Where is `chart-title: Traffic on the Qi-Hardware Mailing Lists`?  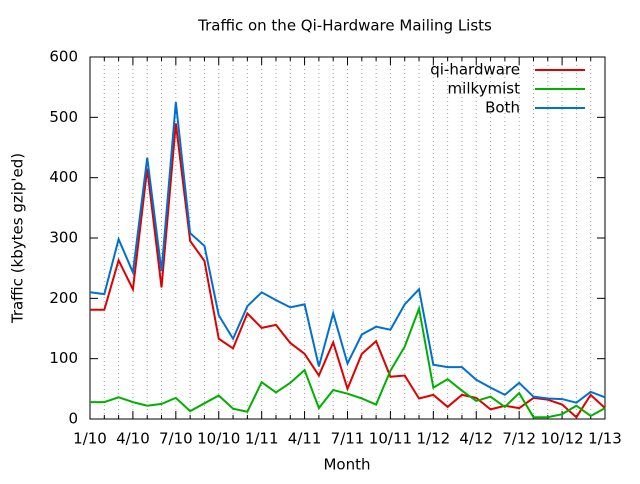 chart-title: Traffic on the Qi-Hardware Mailing Lists is located at coordinates (344, 26).